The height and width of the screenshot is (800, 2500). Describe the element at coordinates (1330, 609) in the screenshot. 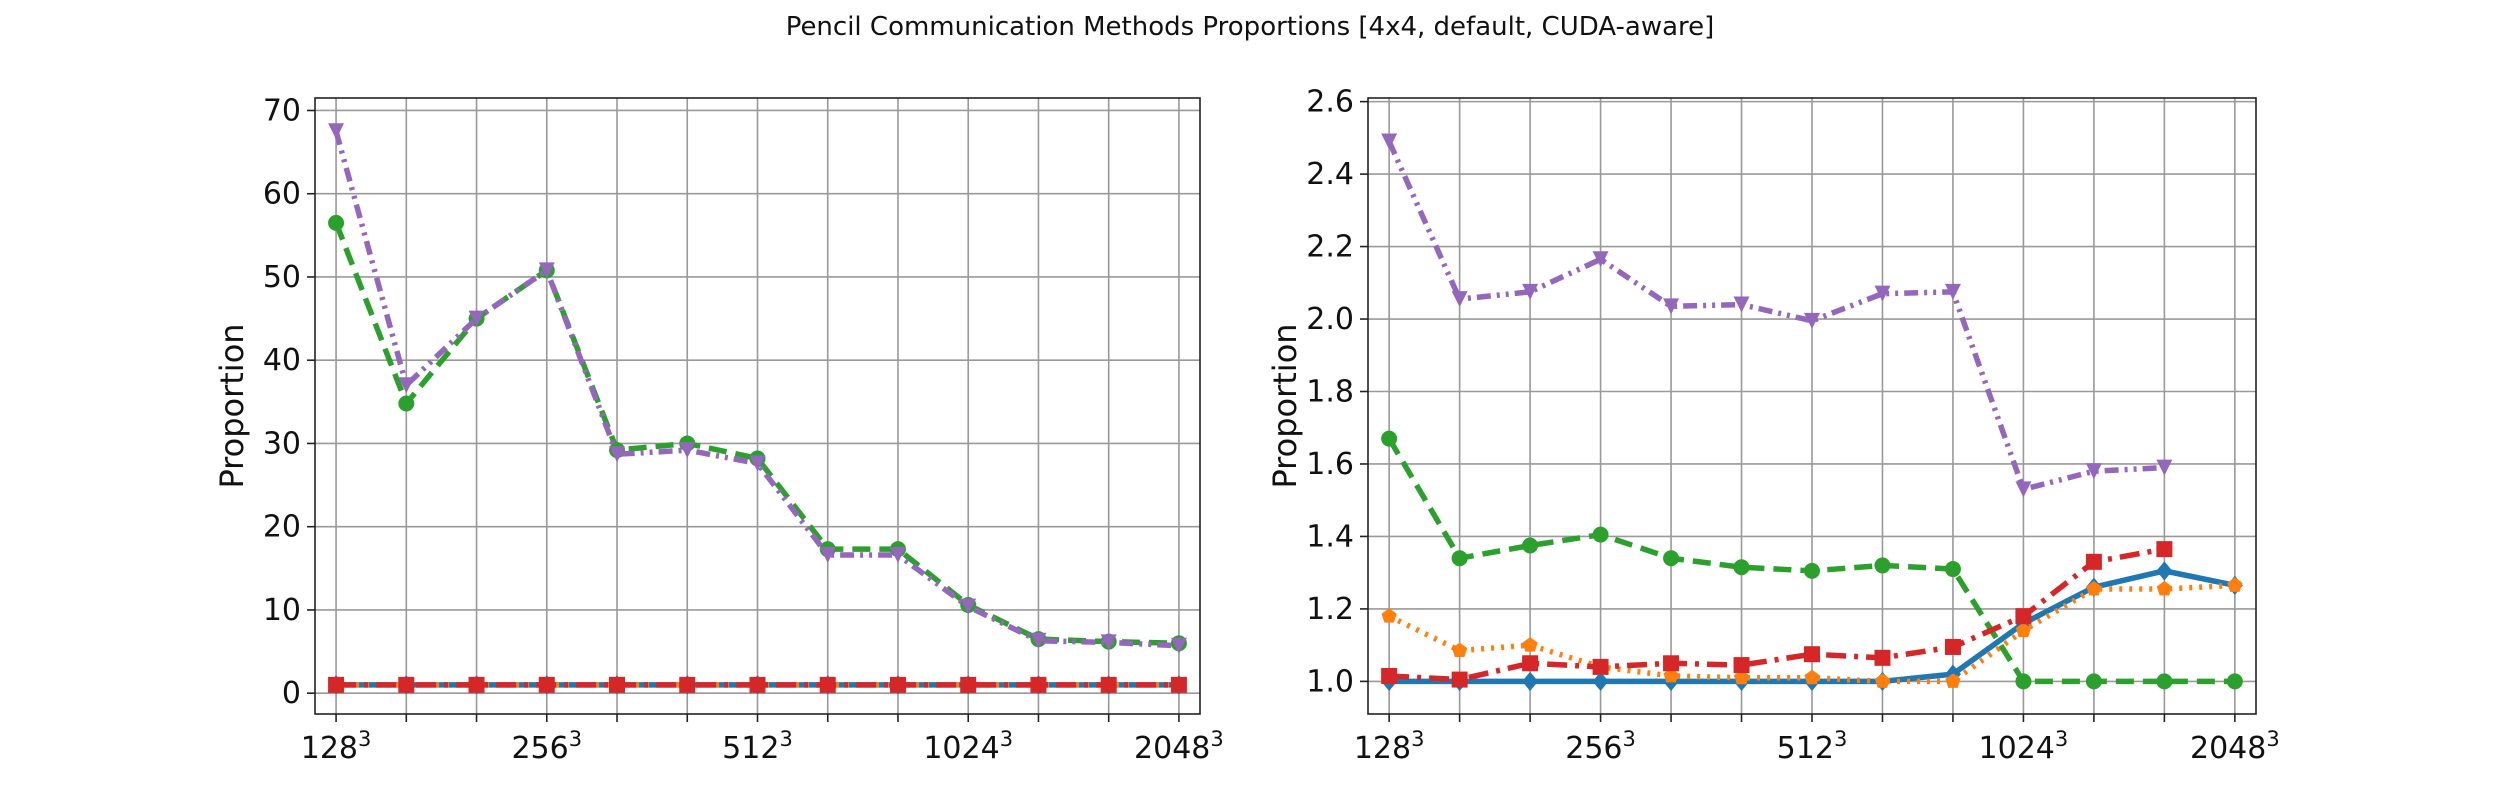

I see `y-tick-label: 1.2` at that location.